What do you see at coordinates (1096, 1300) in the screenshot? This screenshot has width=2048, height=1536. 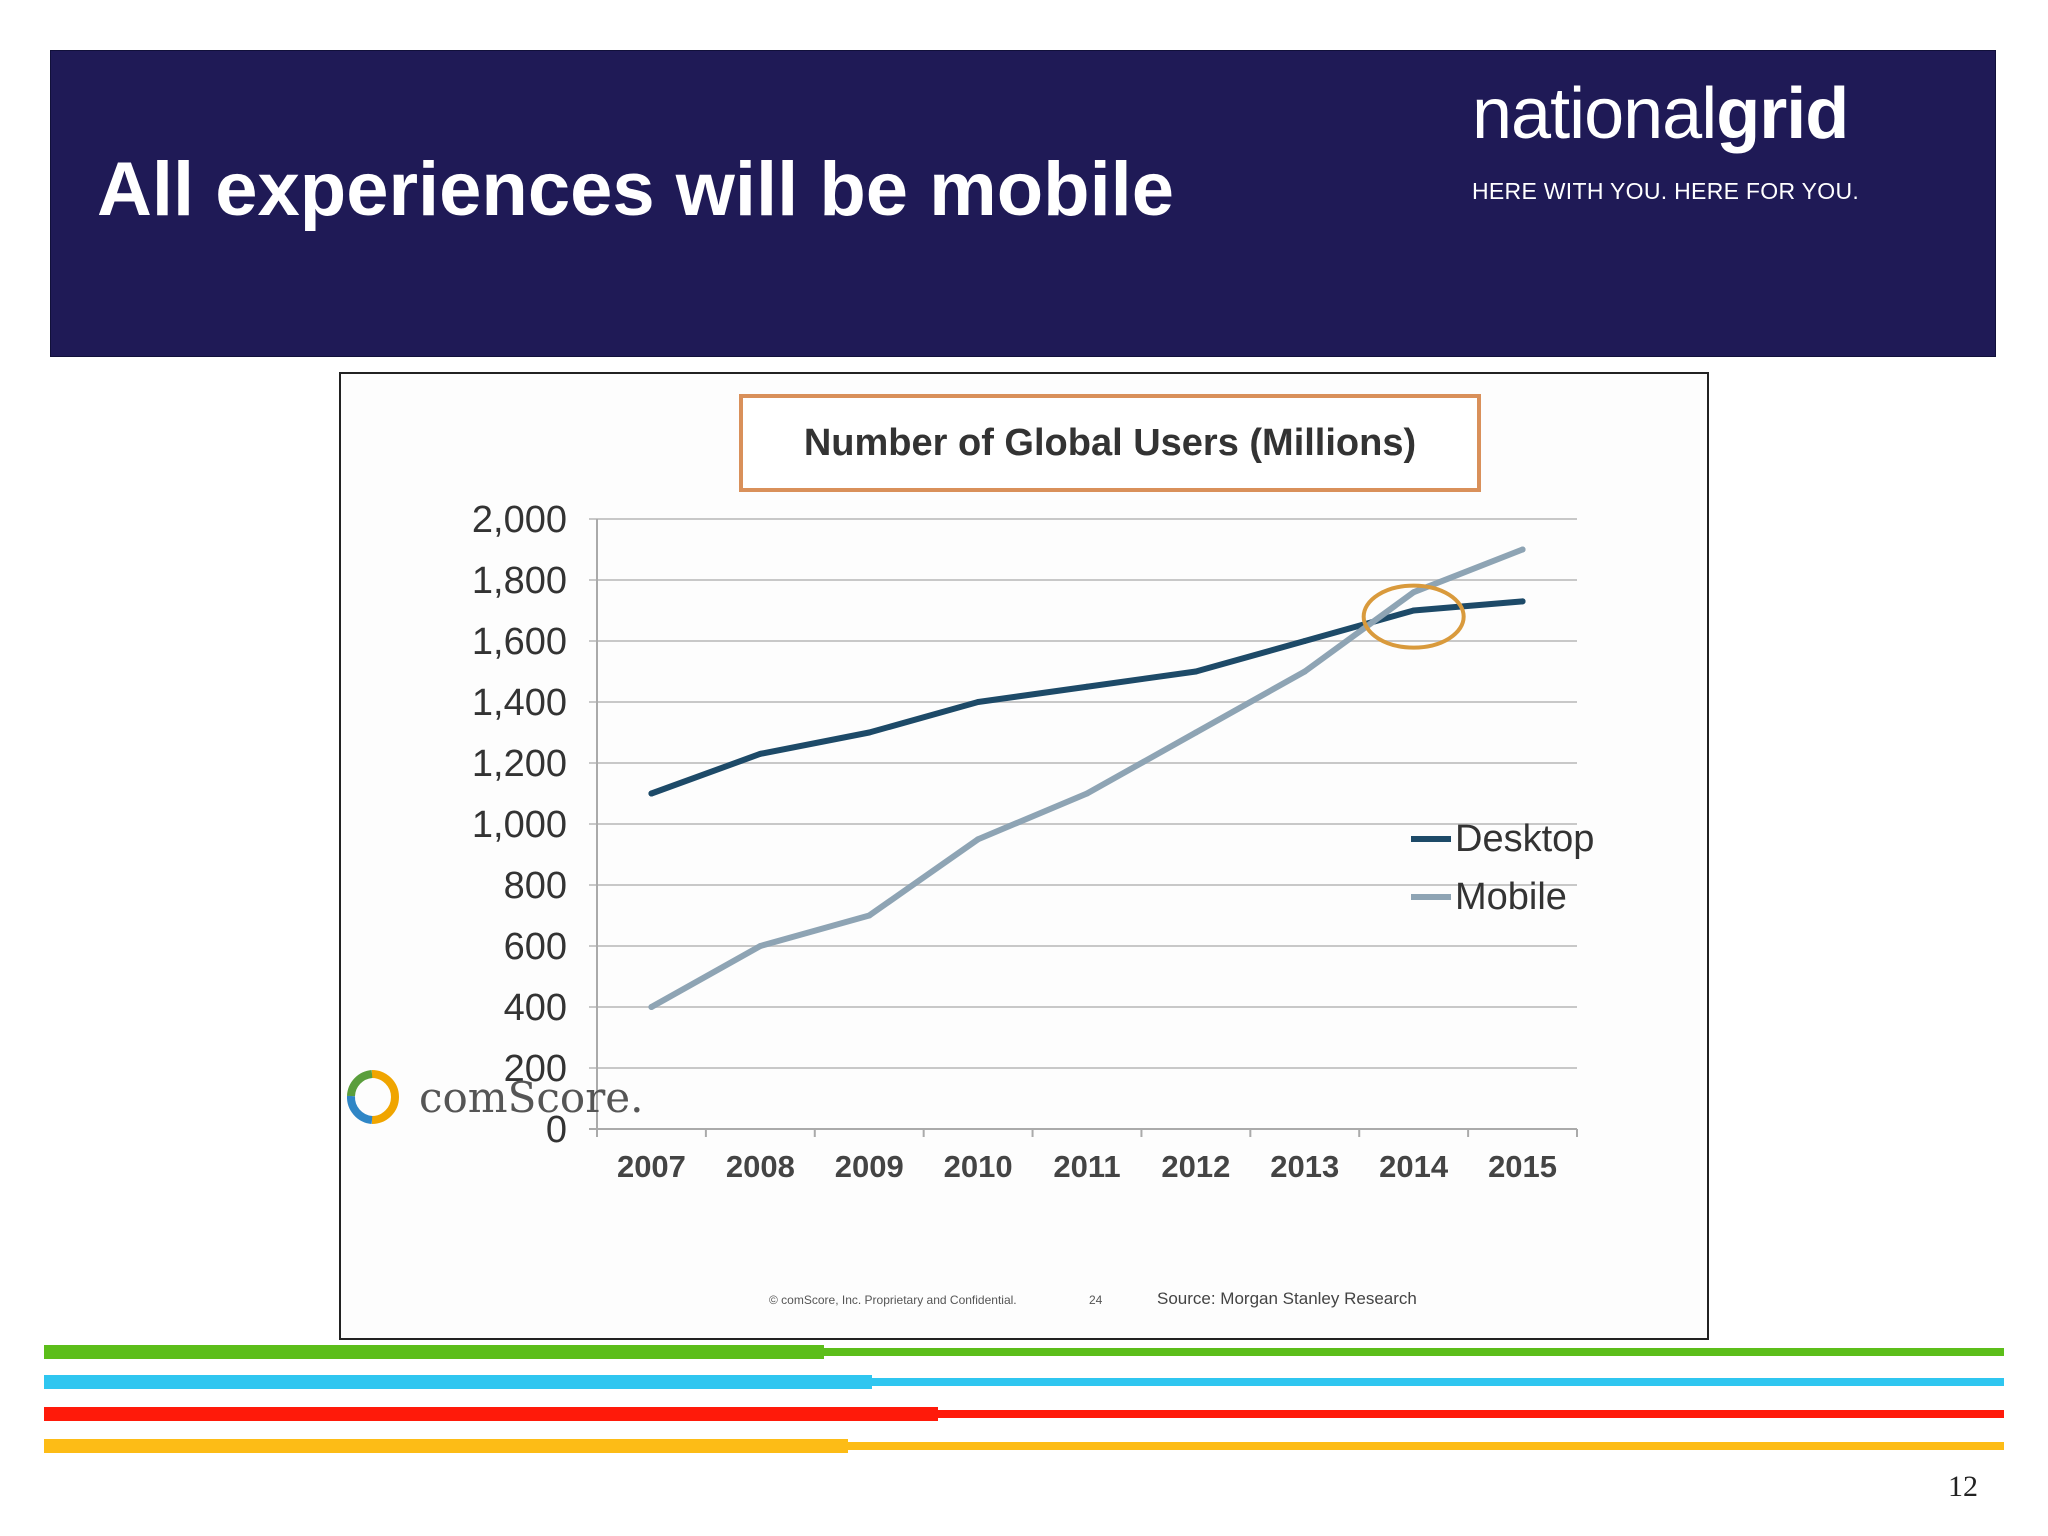 I see `source-page-ref: 24` at bounding box center [1096, 1300].